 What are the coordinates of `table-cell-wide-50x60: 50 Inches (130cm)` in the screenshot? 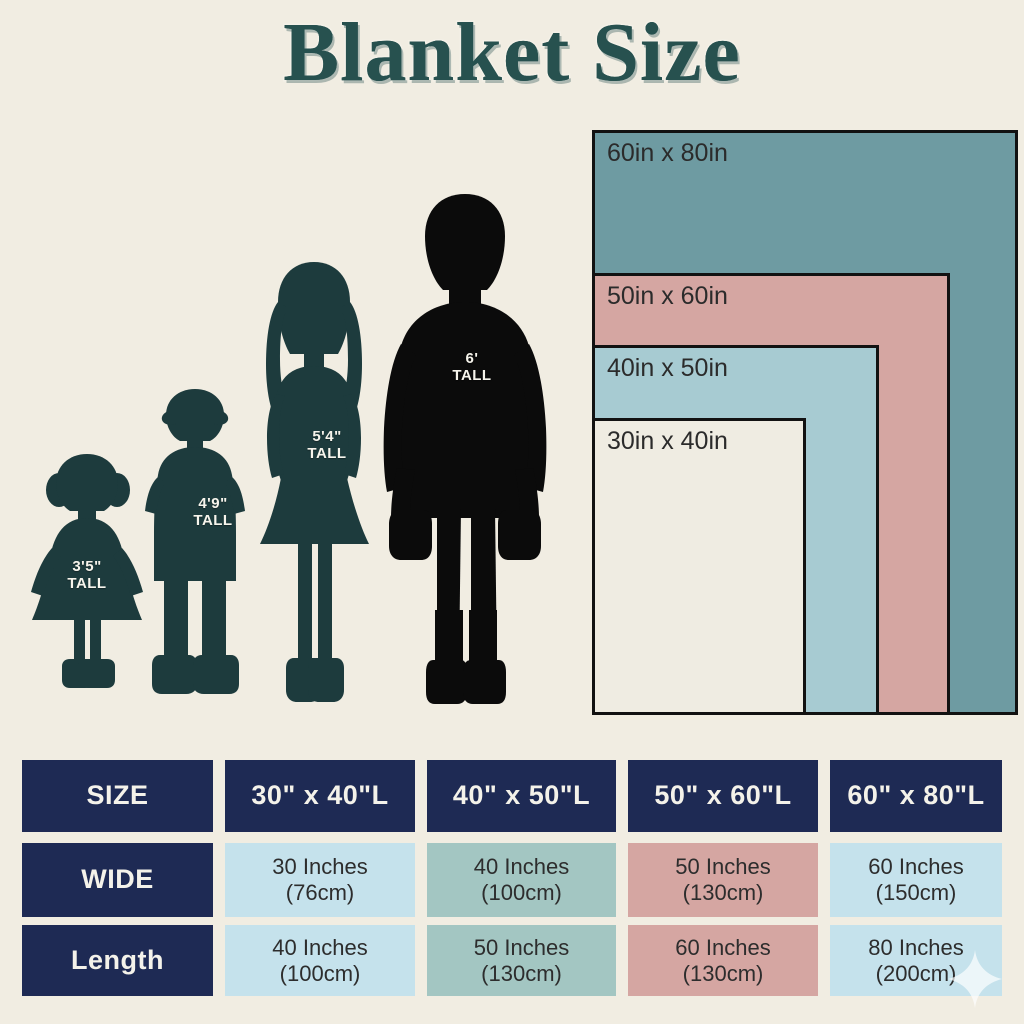 It's located at (723, 880).